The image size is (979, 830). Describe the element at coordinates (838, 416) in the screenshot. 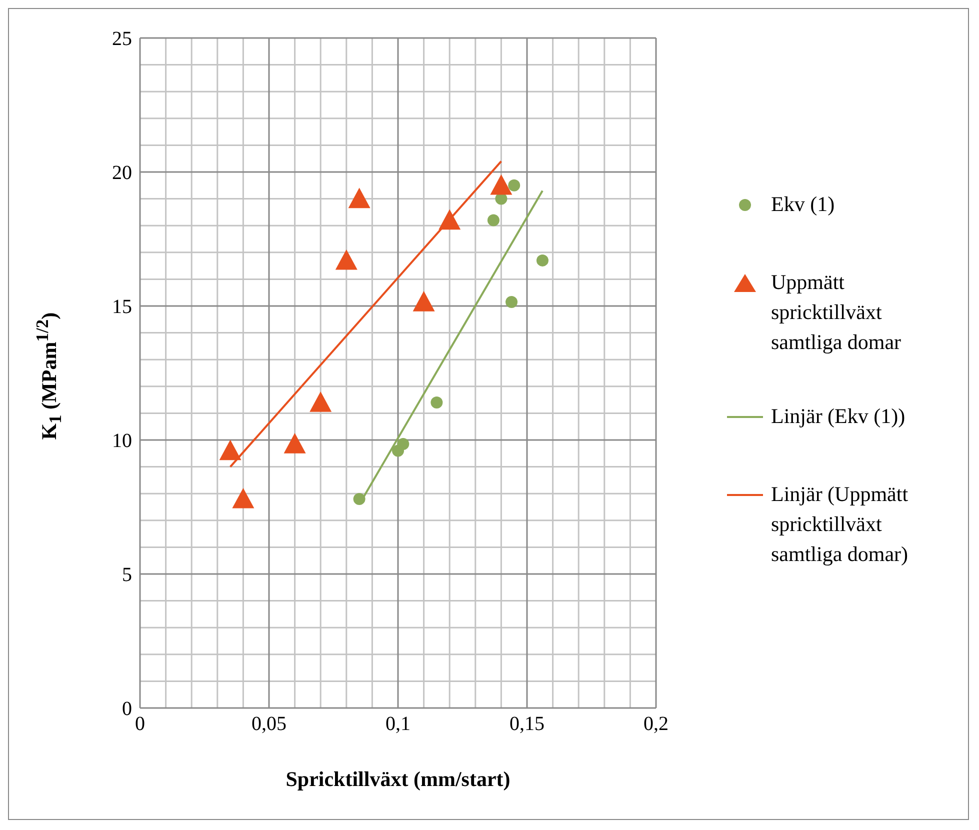

I see `legend-label: Linjär (Ekv (1))` at that location.